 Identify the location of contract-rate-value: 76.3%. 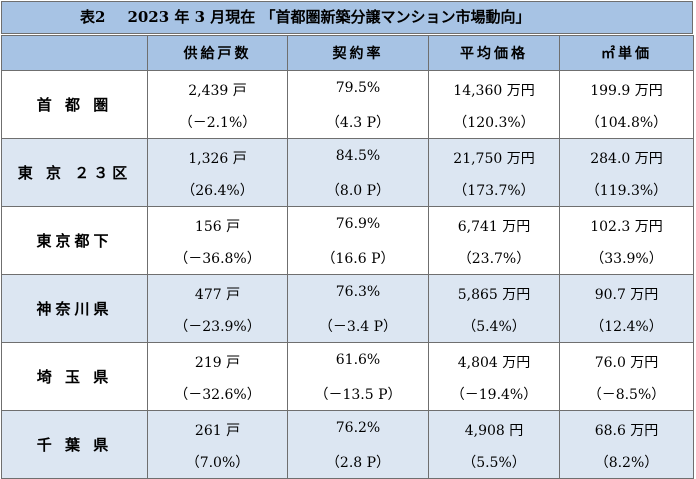
(358, 292).